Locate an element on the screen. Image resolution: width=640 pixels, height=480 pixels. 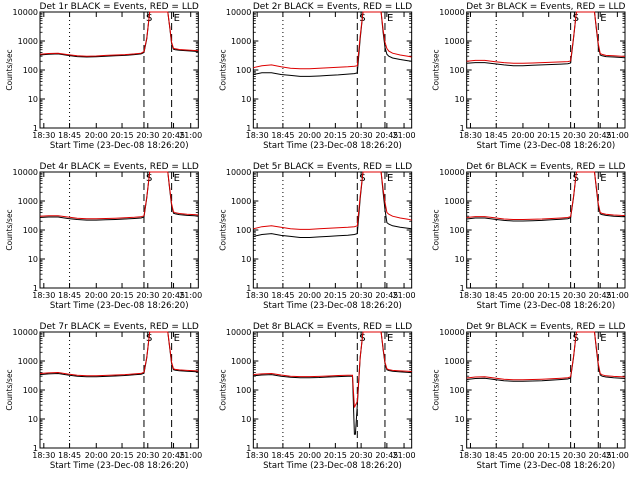
panel-title: Det 9r BLACK = Events, RED = LLD is located at coordinates (545, 327).